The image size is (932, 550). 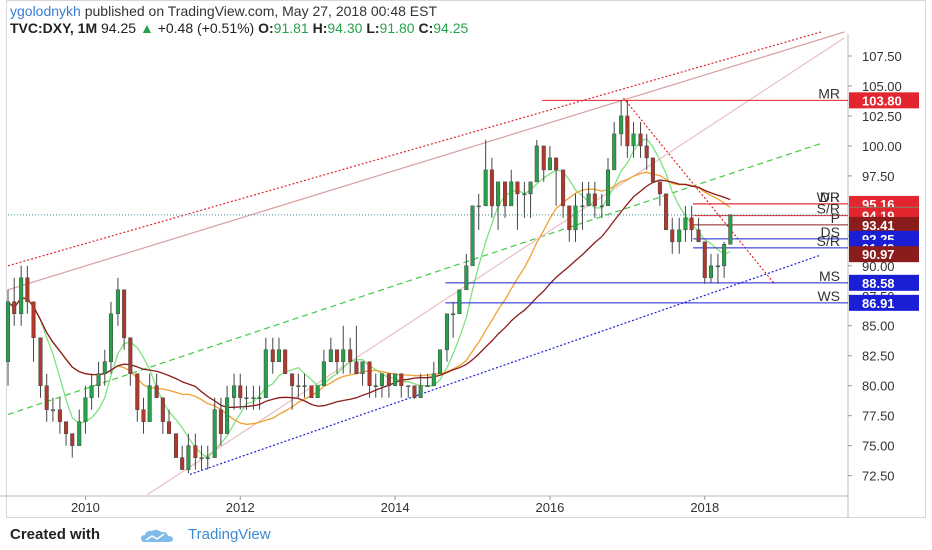 What do you see at coordinates (146, 28) in the screenshot?
I see `up-arrow-icon: ▲` at bounding box center [146, 28].